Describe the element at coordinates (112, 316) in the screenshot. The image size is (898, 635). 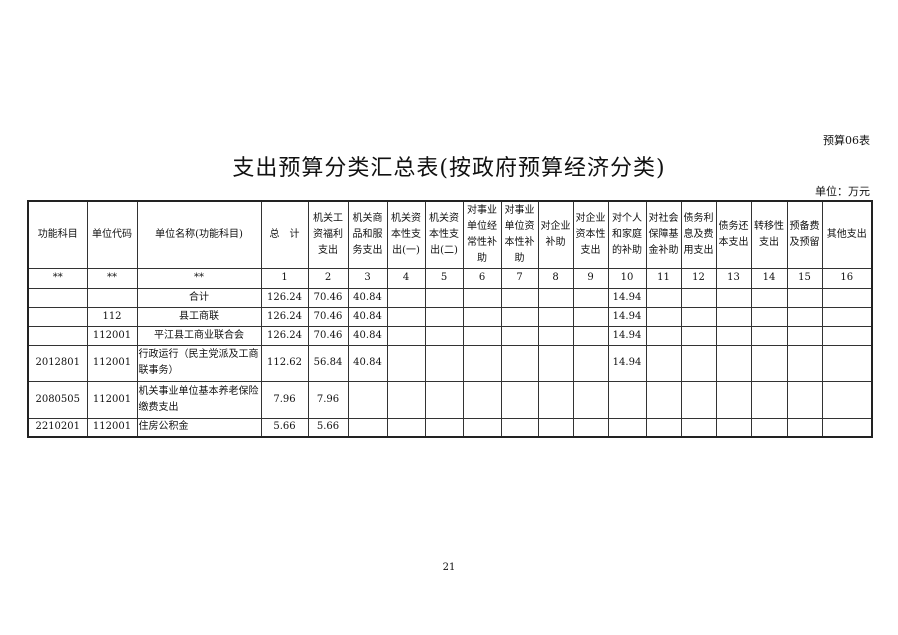
I see `data-cell: 112` at that location.